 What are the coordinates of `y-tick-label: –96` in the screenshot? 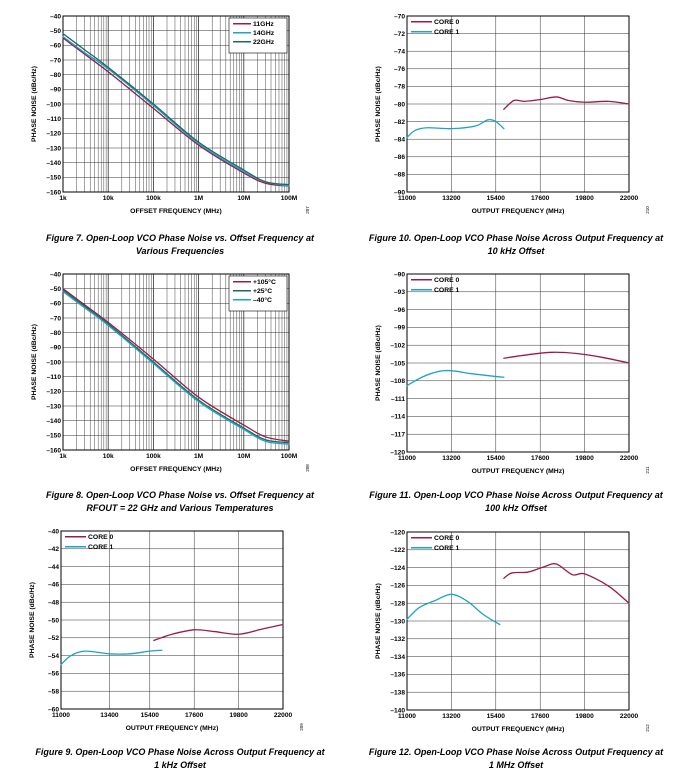 It's located at (399, 310).